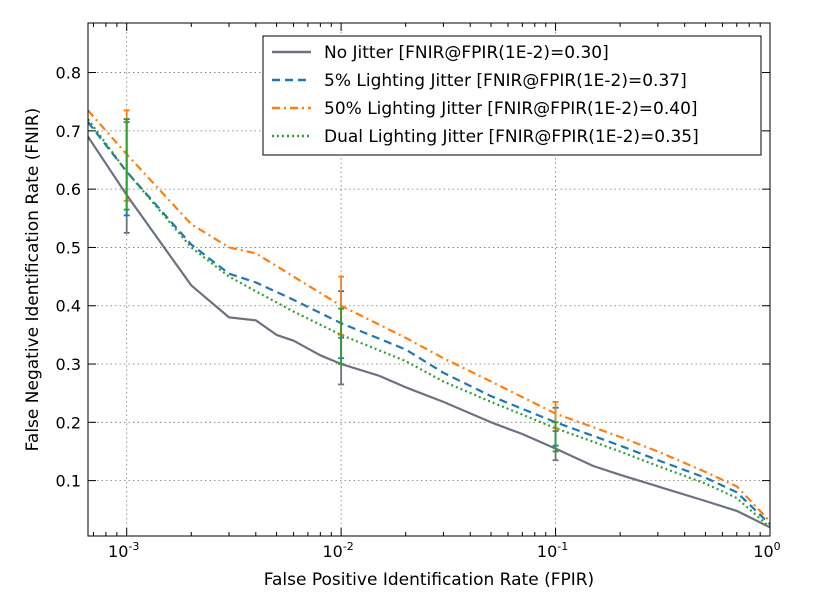 The width and height of the screenshot is (813, 614). I want to click on y-tick-label: 0.6, so click(68, 189).